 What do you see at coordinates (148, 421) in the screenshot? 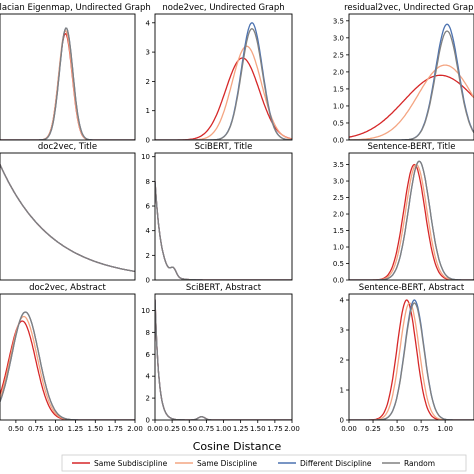
I see `y-tick-label: 0` at bounding box center [148, 421].